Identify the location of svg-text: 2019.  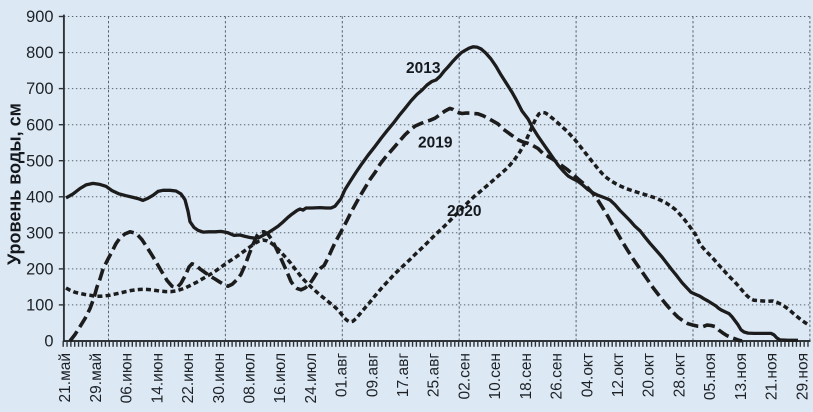
(435, 143).